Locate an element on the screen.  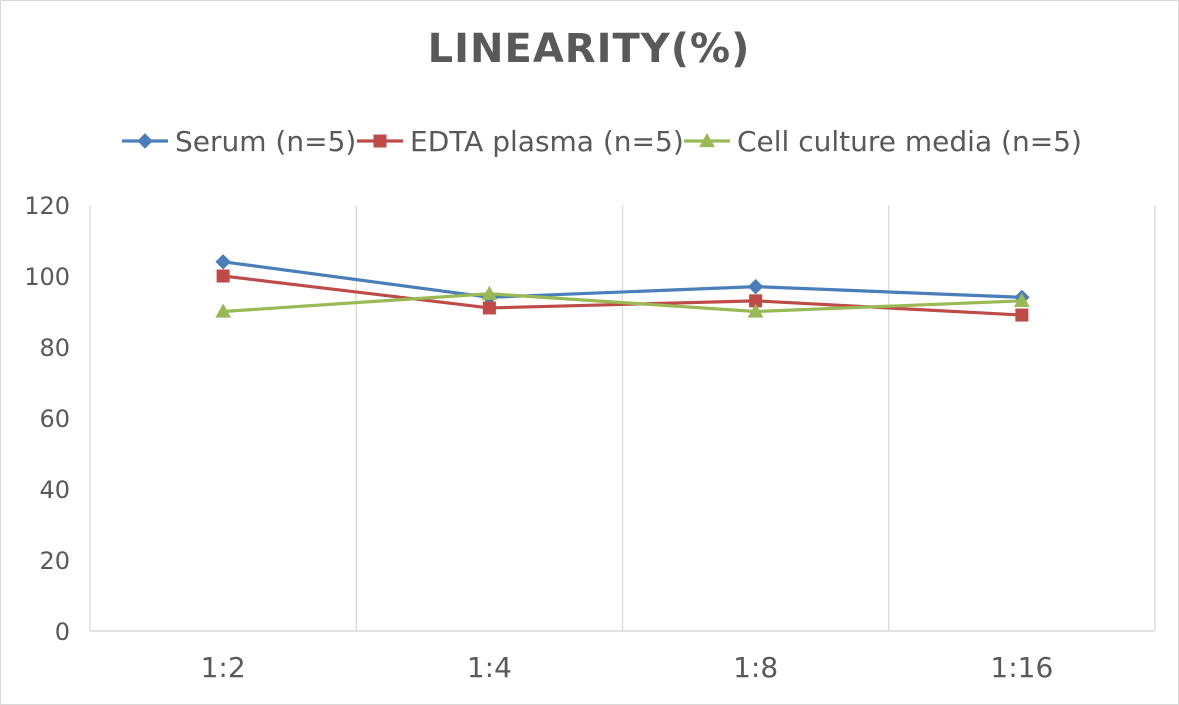
y-tick-label: 0 is located at coordinates (62, 632).